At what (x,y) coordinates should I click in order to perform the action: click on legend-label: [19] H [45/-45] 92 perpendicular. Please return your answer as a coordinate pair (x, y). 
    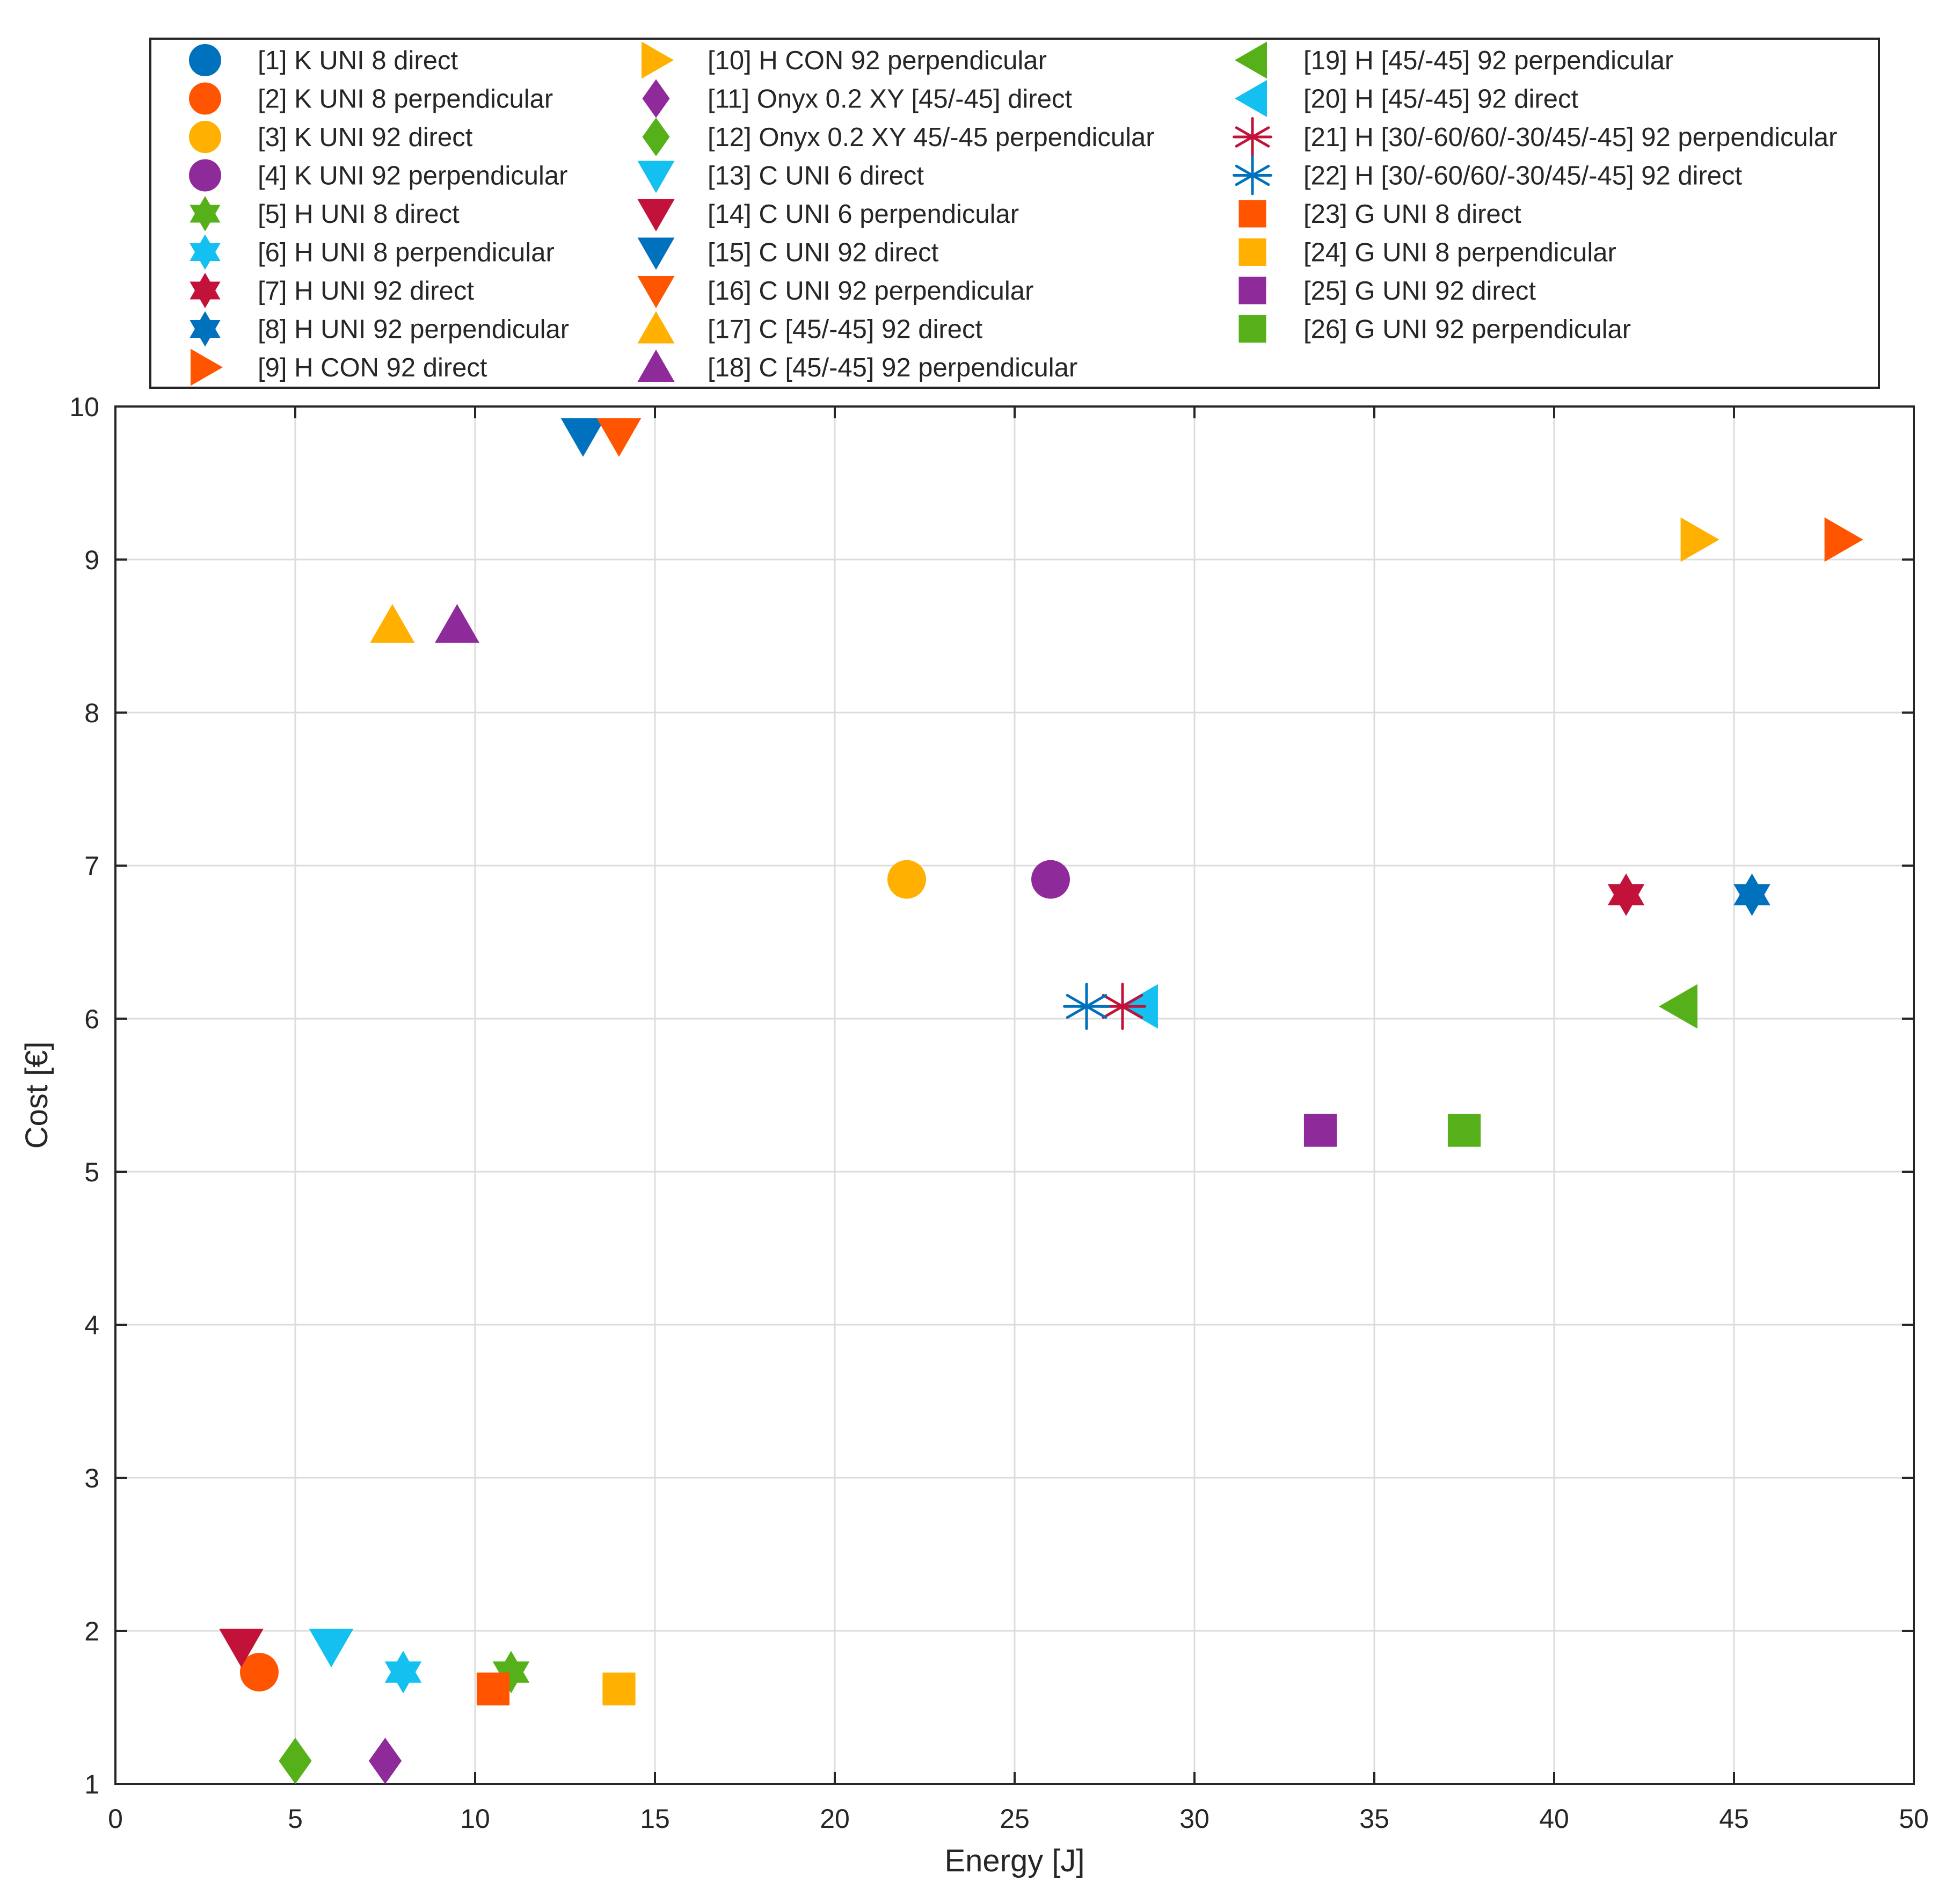
    Looking at the image, I should click on (1488, 61).